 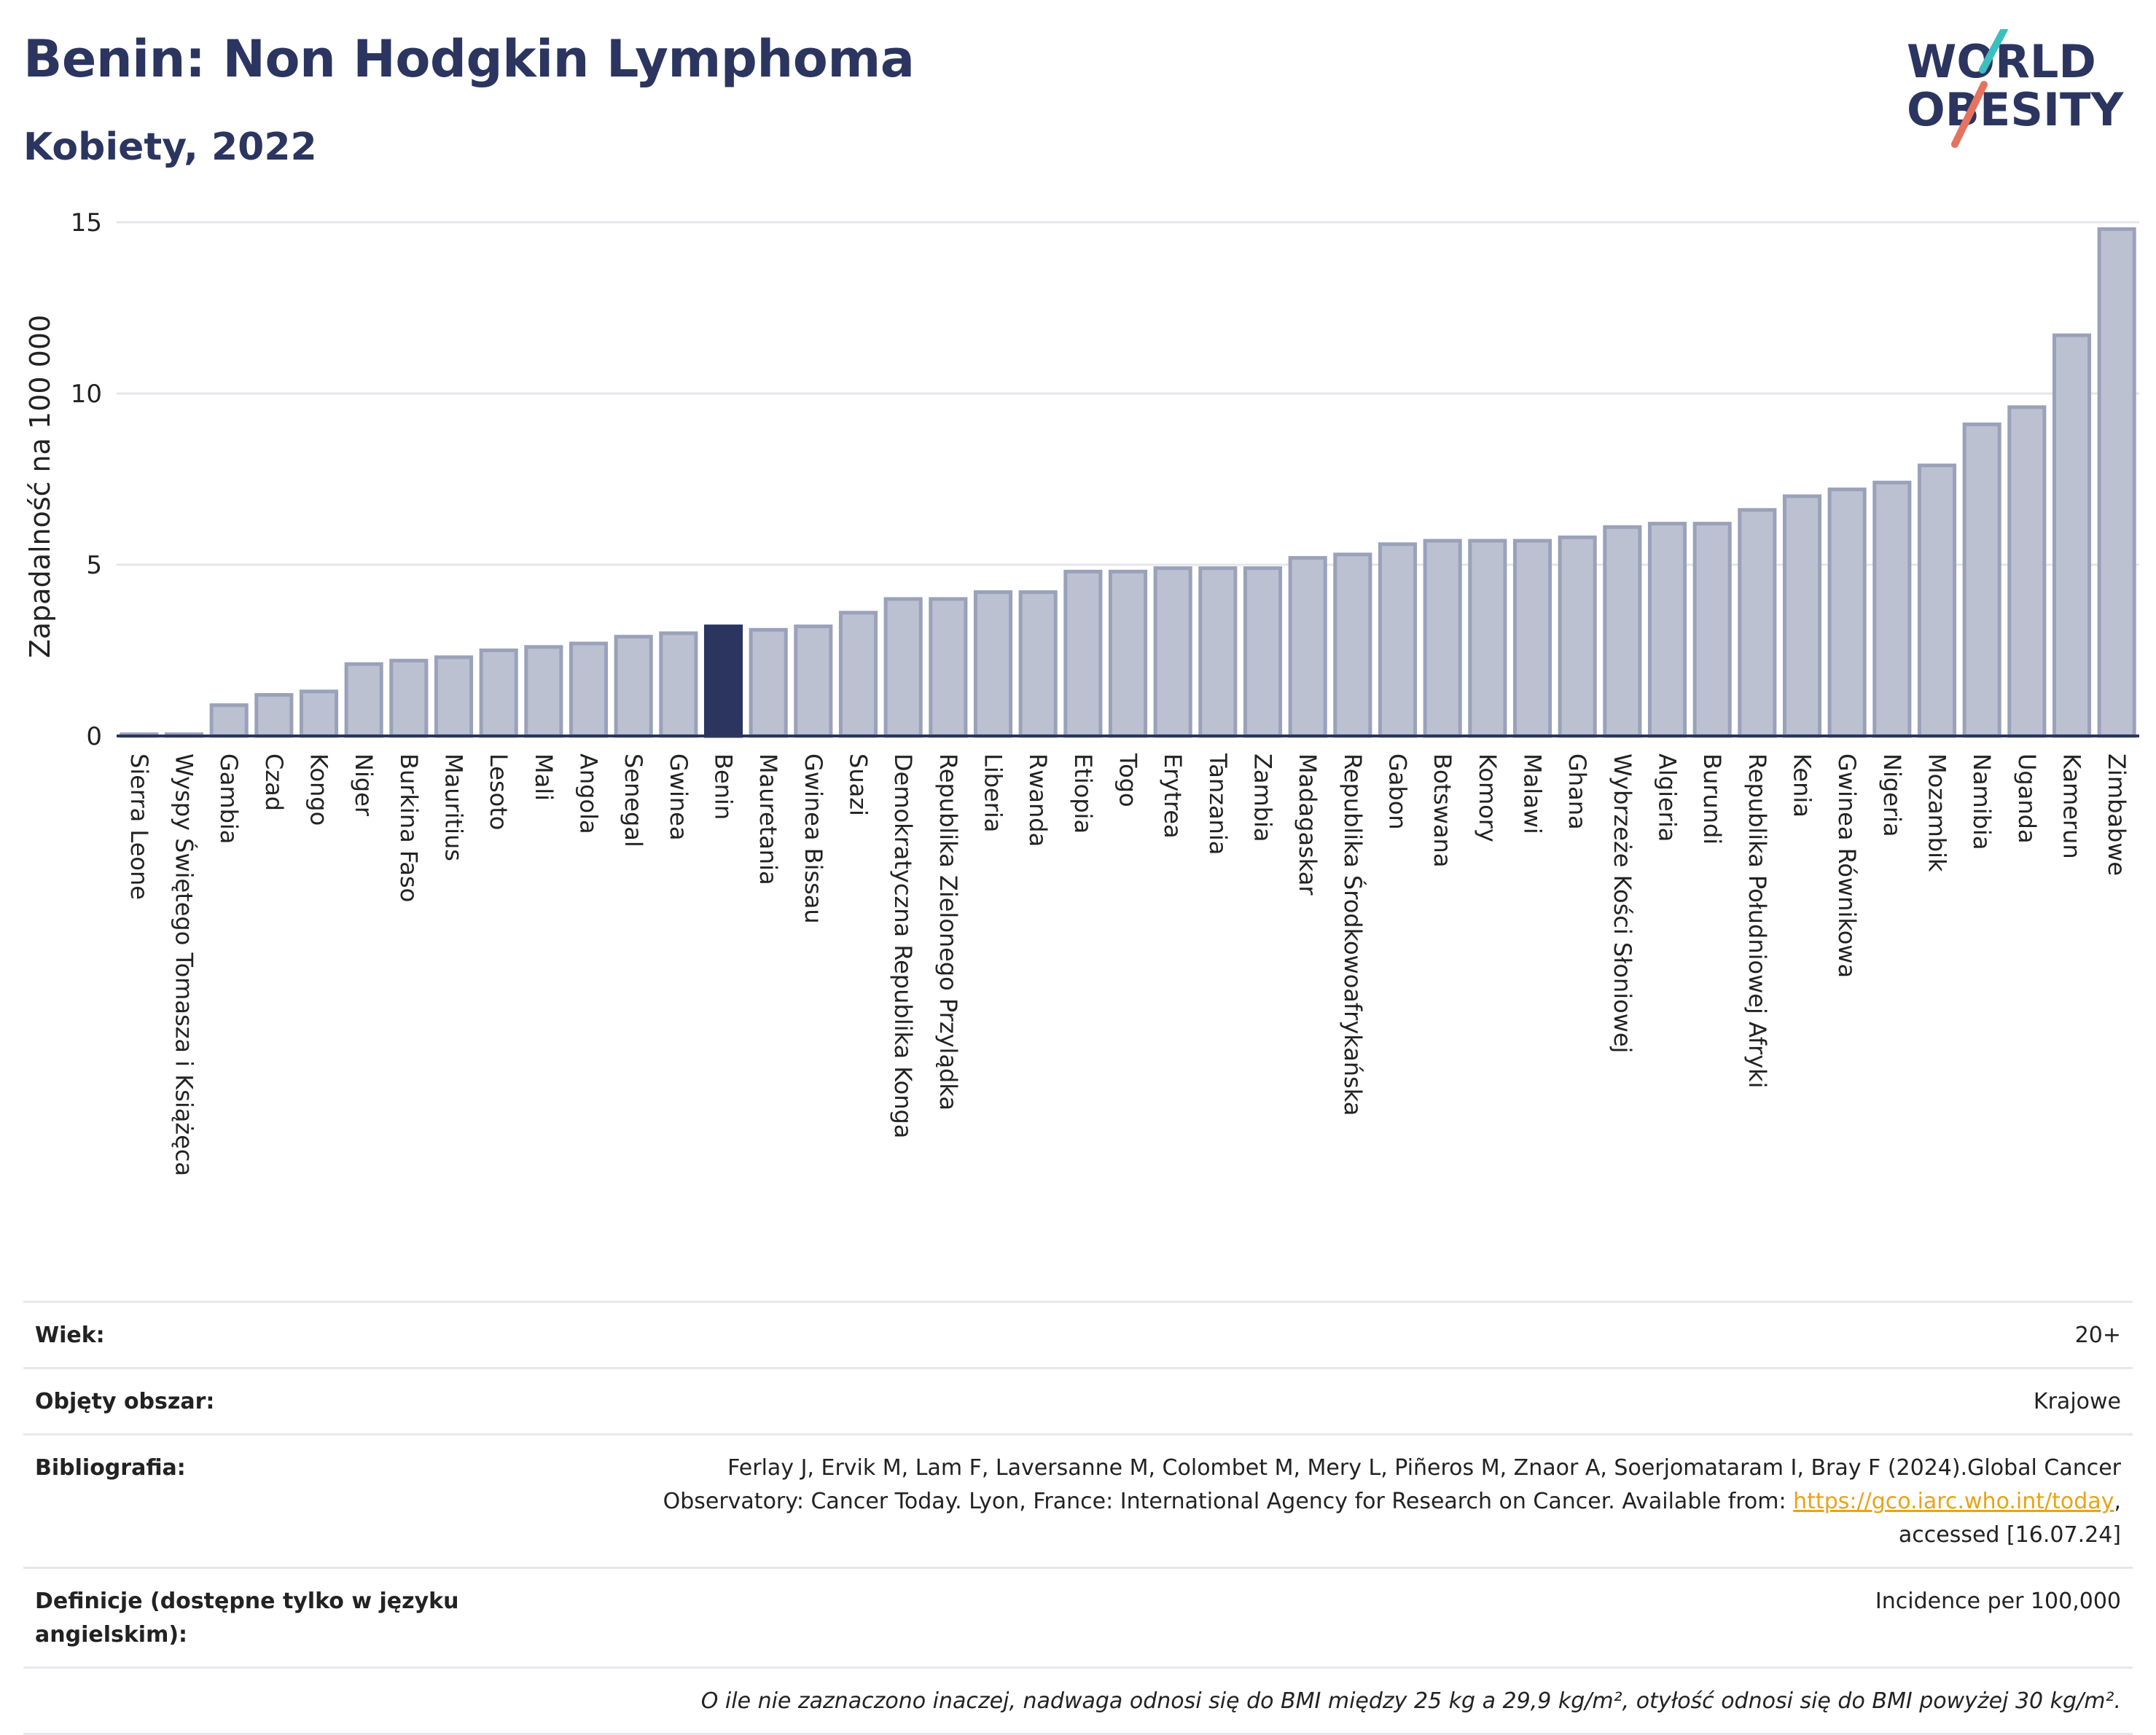 What do you see at coordinates (1218, 804) in the screenshot?
I see `x-tick-label: Tanzania` at bounding box center [1218, 804].